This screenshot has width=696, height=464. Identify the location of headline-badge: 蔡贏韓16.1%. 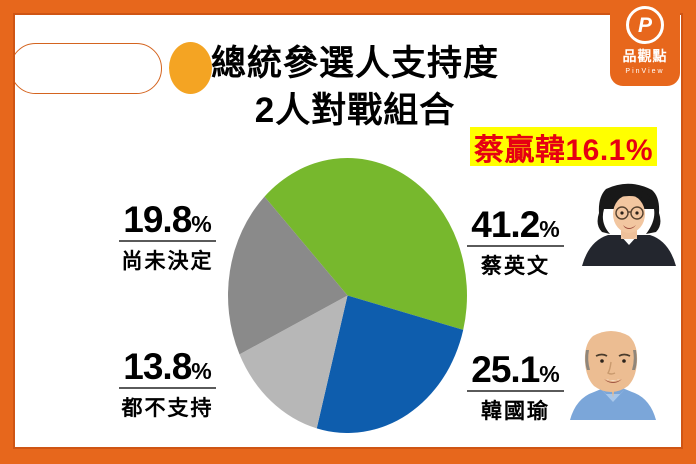
(563, 147).